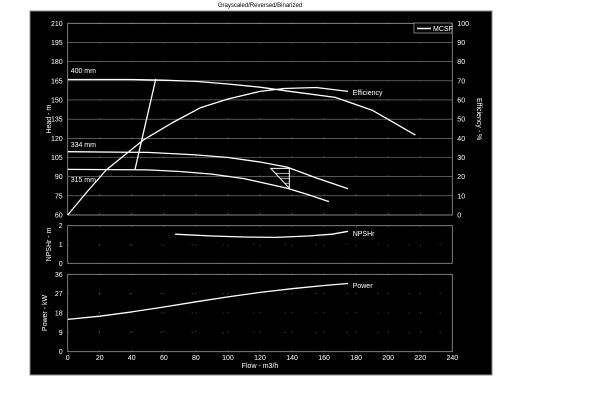 The image size is (600, 401). Describe the element at coordinates (260, 366) in the screenshot. I see `x-axis-label: Flow - m3/h` at that location.